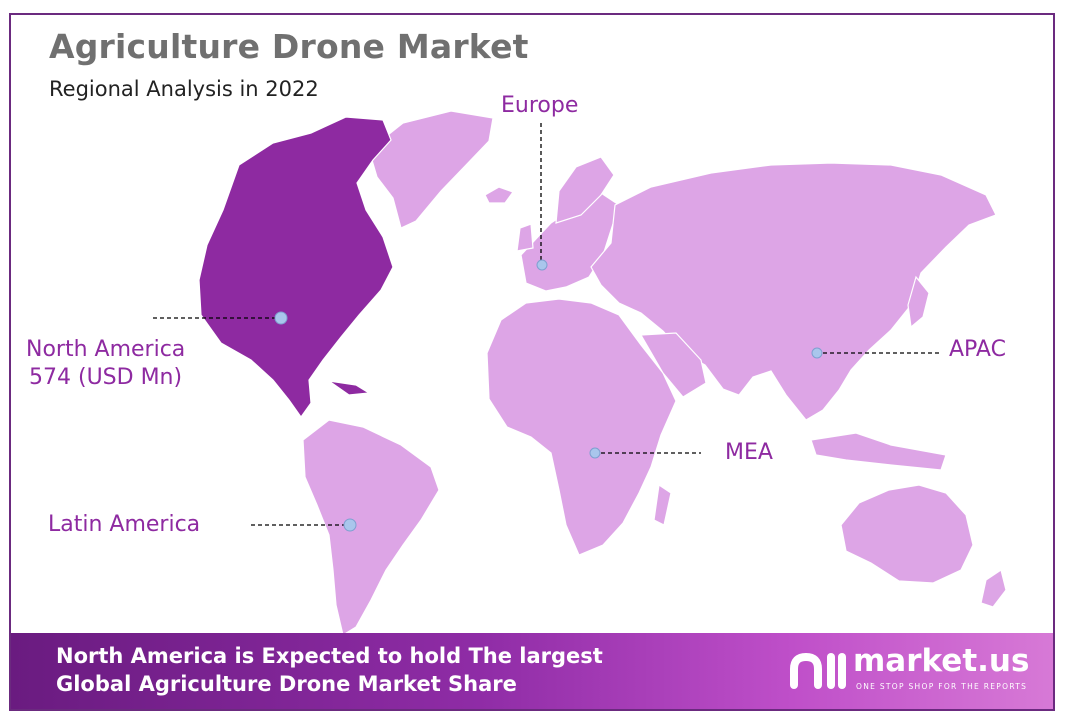 The width and height of the screenshot is (1065, 724). Describe the element at coordinates (350, 525) in the screenshot. I see `latin-america-marker` at that location.